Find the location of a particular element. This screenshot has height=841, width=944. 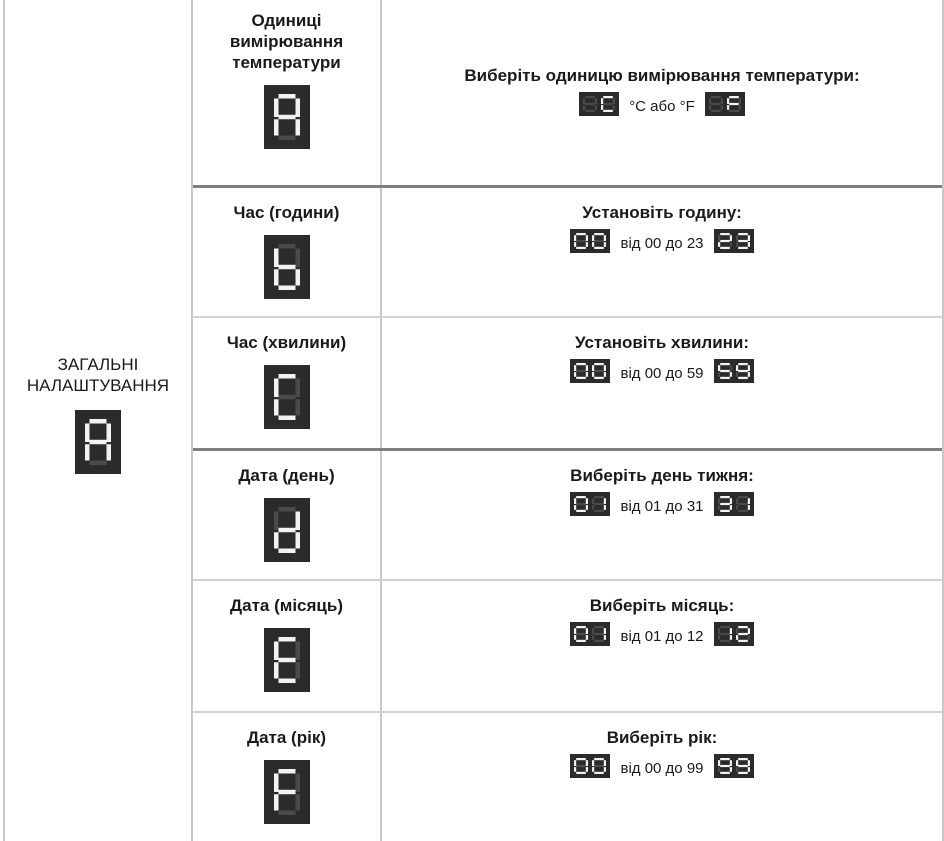

range-text: від 01 до 31 is located at coordinates (662, 506).